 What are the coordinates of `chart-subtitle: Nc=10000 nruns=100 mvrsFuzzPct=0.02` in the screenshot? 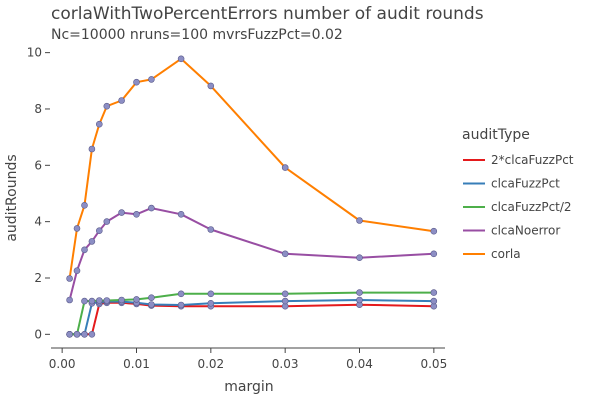 It's located at (197, 35).